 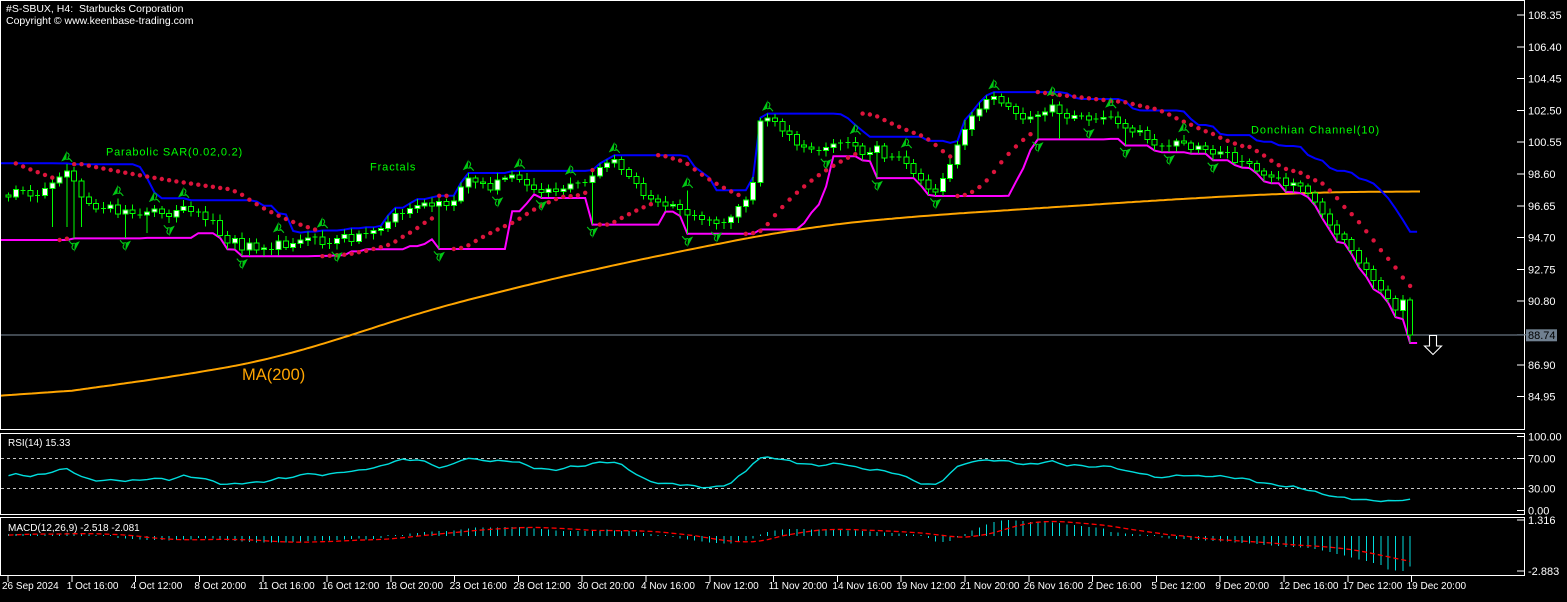 What do you see at coordinates (1315, 131) in the screenshot?
I see `svg-text: Donchian Channel(10)` at bounding box center [1315, 131].